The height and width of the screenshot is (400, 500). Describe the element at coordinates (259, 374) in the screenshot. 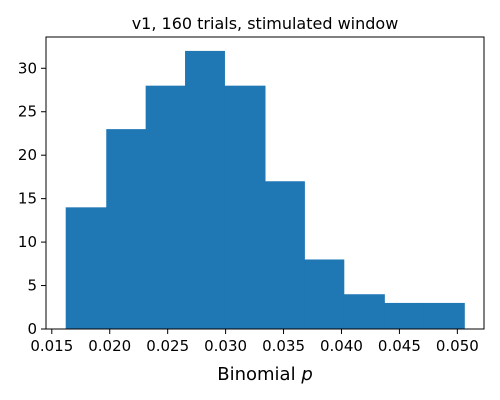

I see `x-axis-label-text: Binomial` at that location.